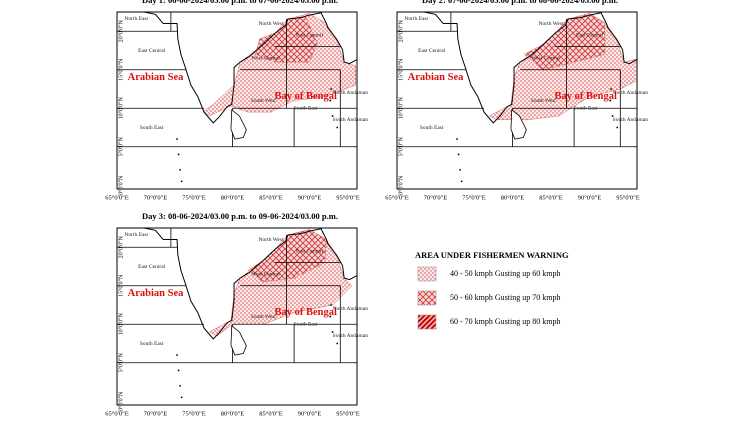 The image size is (750, 430). What do you see at coordinates (505, 273) in the screenshot?
I see `legend-item: 40 - 50 kmph Gusting up 60 kmph` at bounding box center [505, 273].